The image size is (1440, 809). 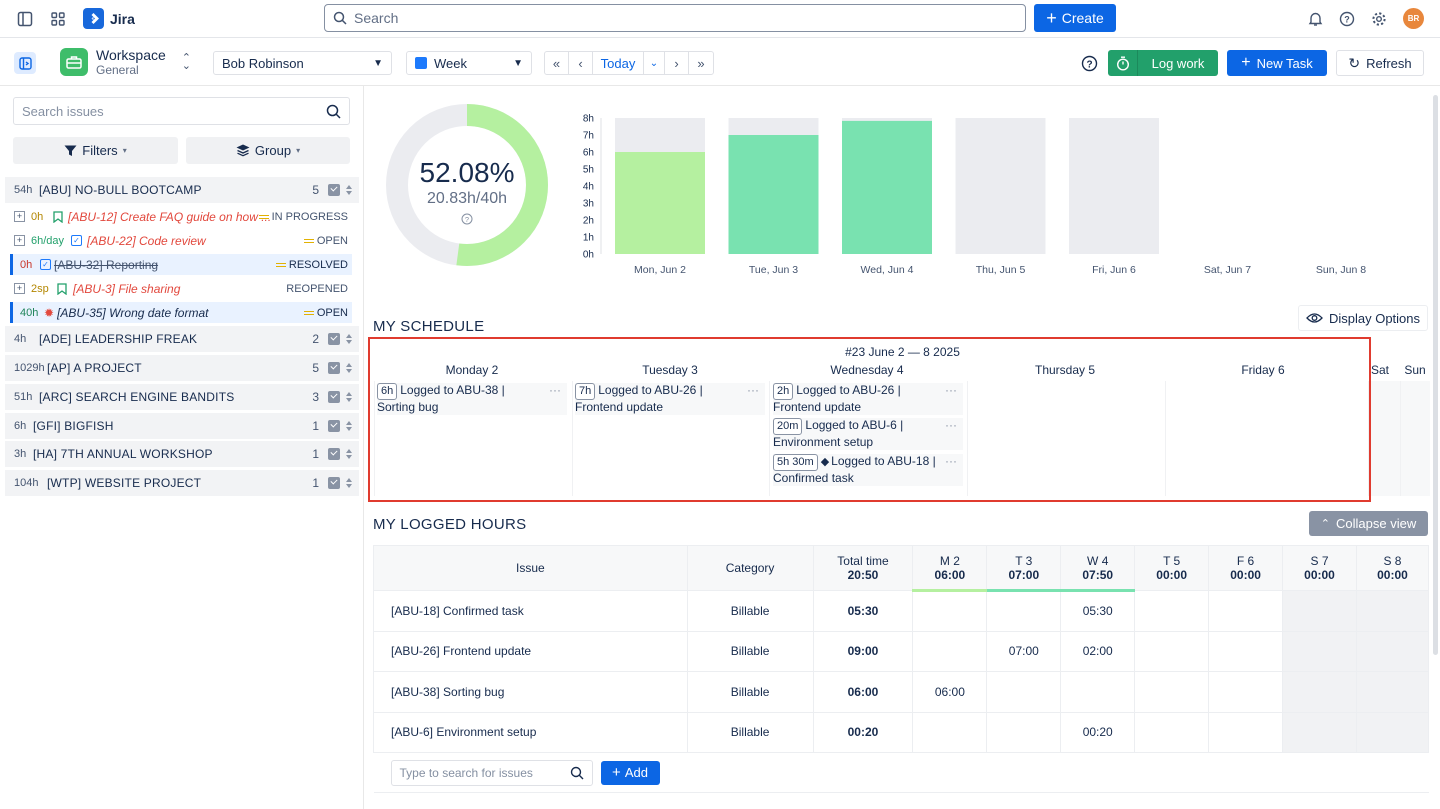 I want to click on period-select: Week ▼, so click(x=469, y=63).